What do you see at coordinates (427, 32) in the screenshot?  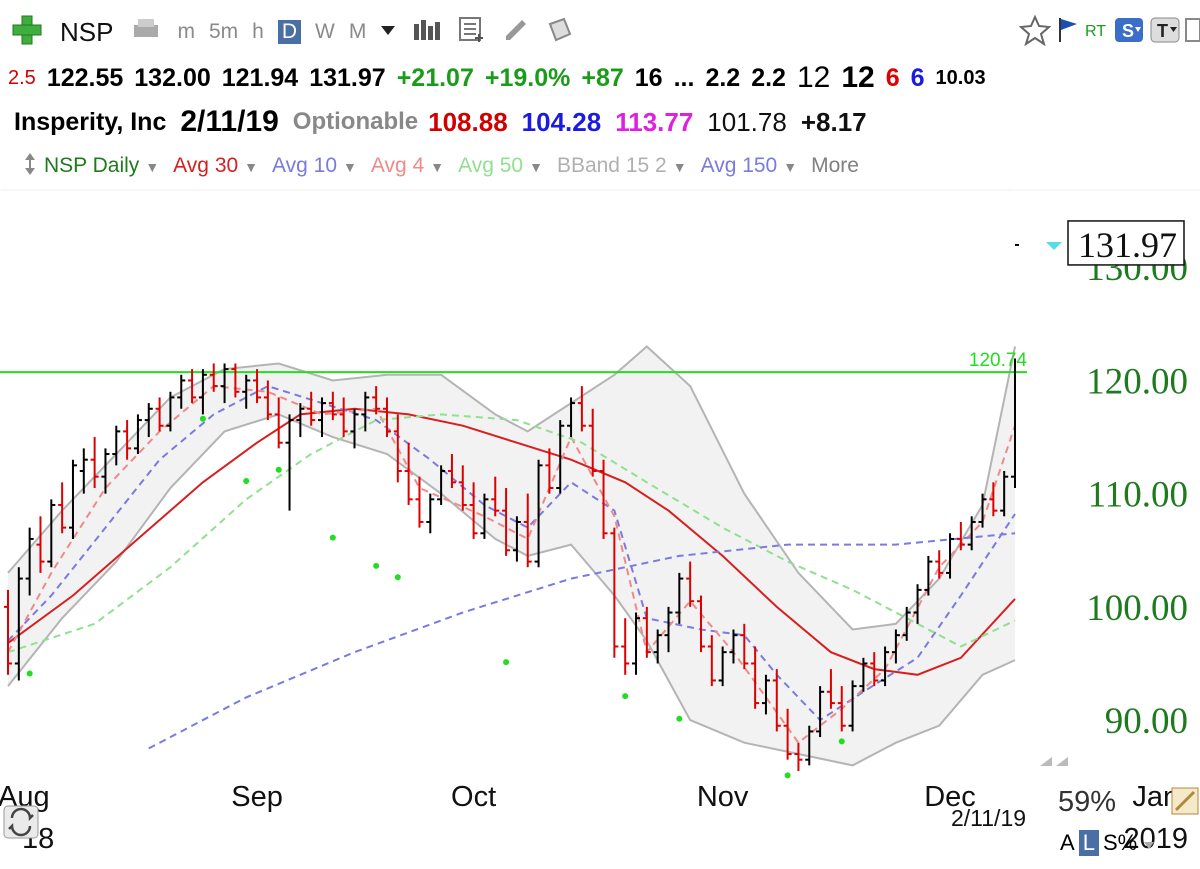 I see `bar-chart-icon` at bounding box center [427, 32].